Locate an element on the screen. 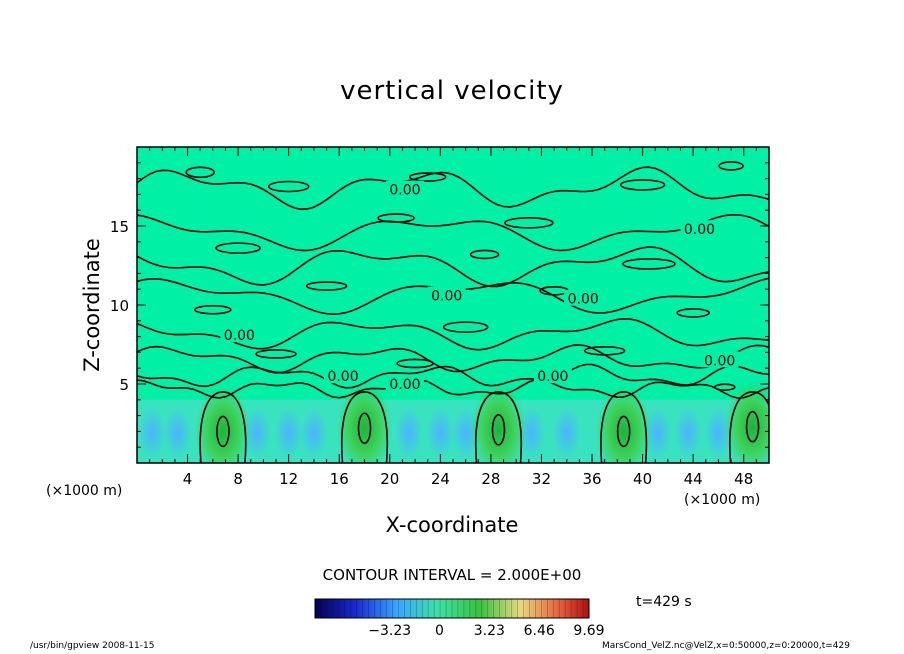 This screenshot has width=904, height=654. footer-left: /usr/bin/gpview 2008-11-15 is located at coordinates (92, 646).